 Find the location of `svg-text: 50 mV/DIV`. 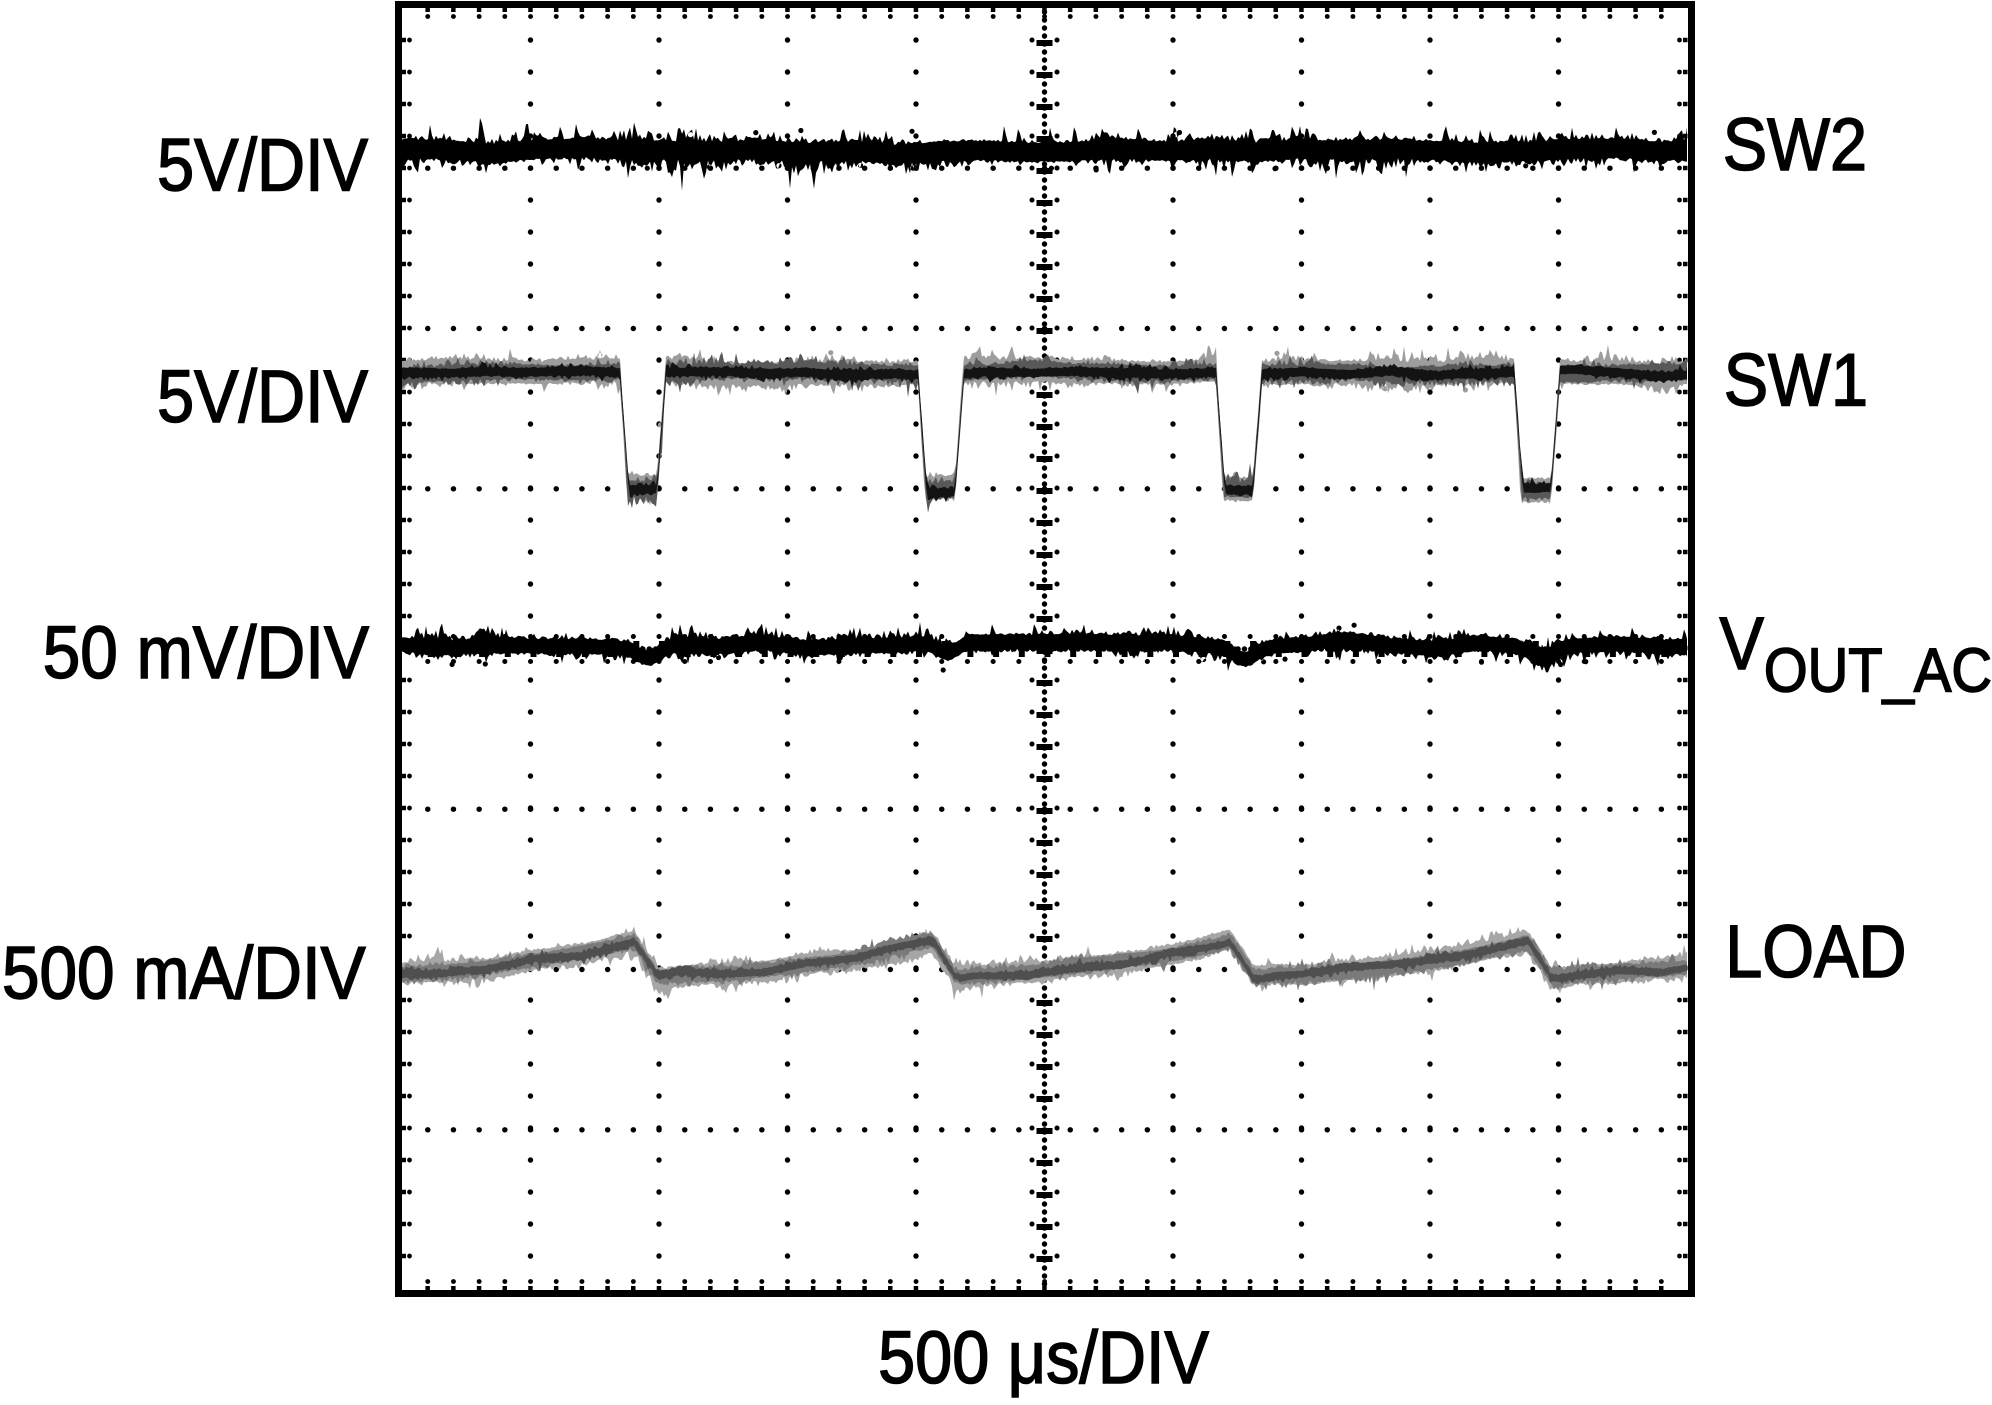

svg-text: 50 mV/DIV is located at coordinates (206, 653).